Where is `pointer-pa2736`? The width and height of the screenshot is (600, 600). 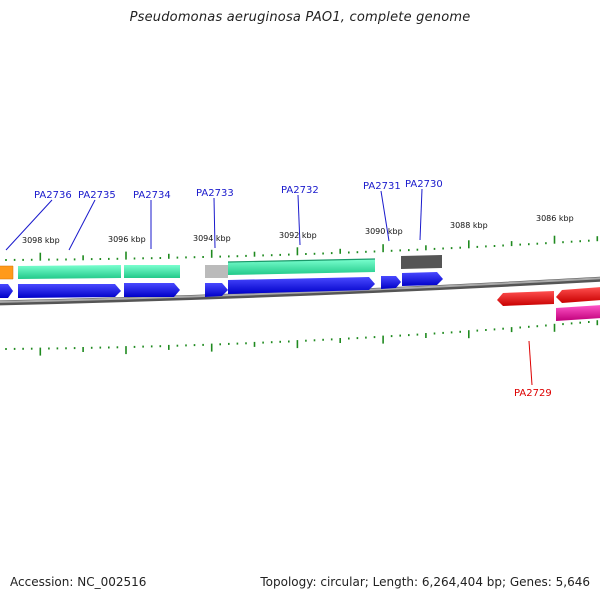
pointer-pa2736 is located at coordinates (29, 225).